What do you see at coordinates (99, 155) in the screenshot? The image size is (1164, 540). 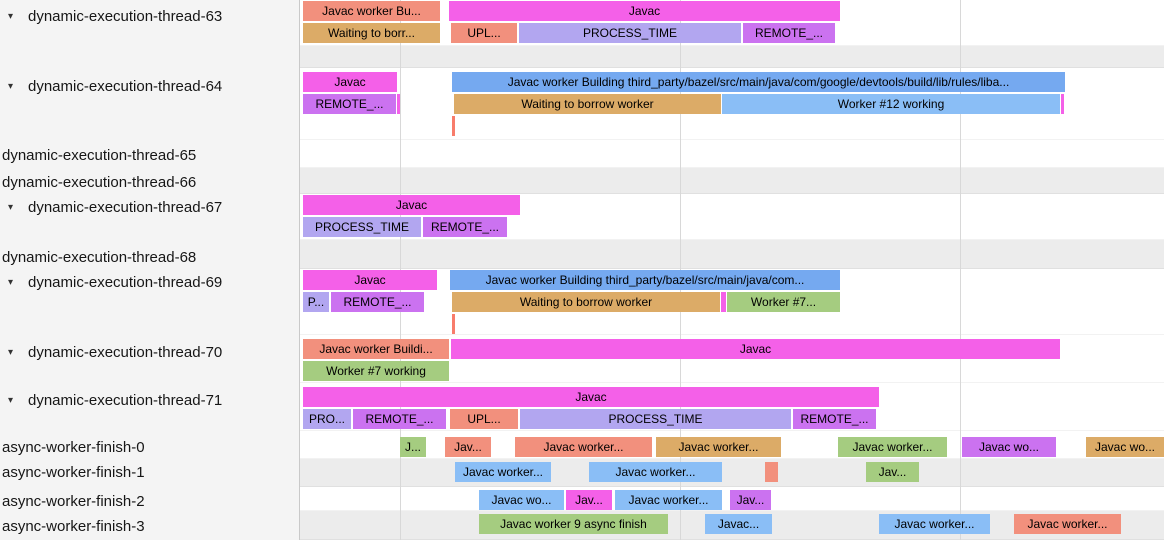 I see `track-name-label: dynamic-execution-thread-65` at bounding box center [99, 155].